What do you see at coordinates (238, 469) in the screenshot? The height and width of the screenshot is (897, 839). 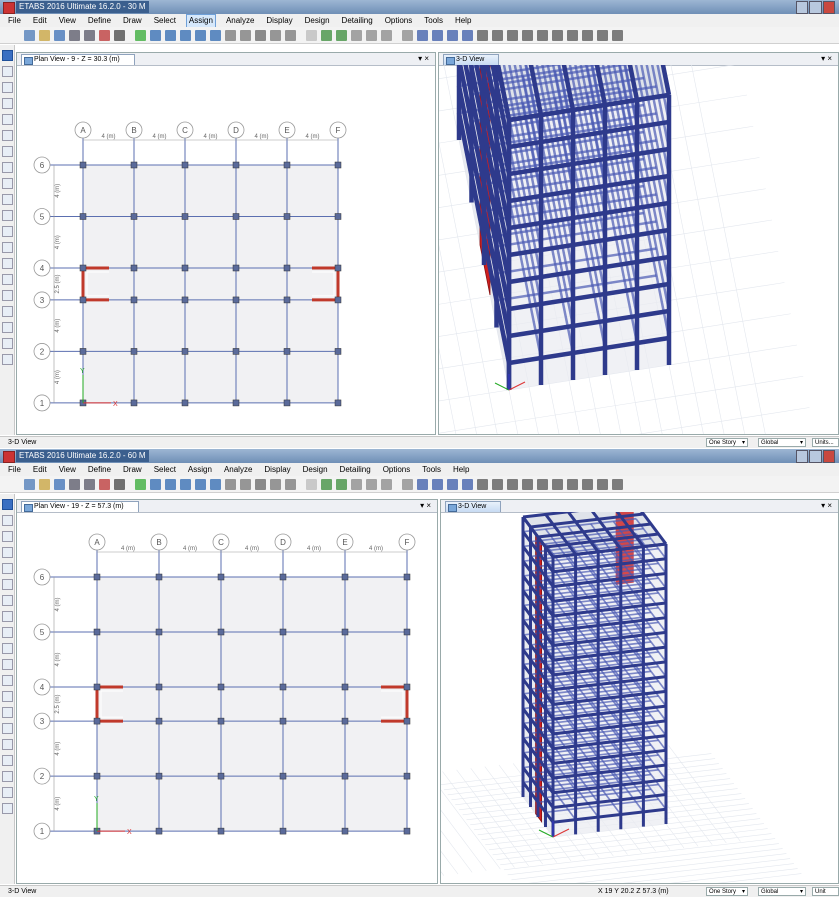 I see `menu-analyze: Analyze` at bounding box center [238, 469].